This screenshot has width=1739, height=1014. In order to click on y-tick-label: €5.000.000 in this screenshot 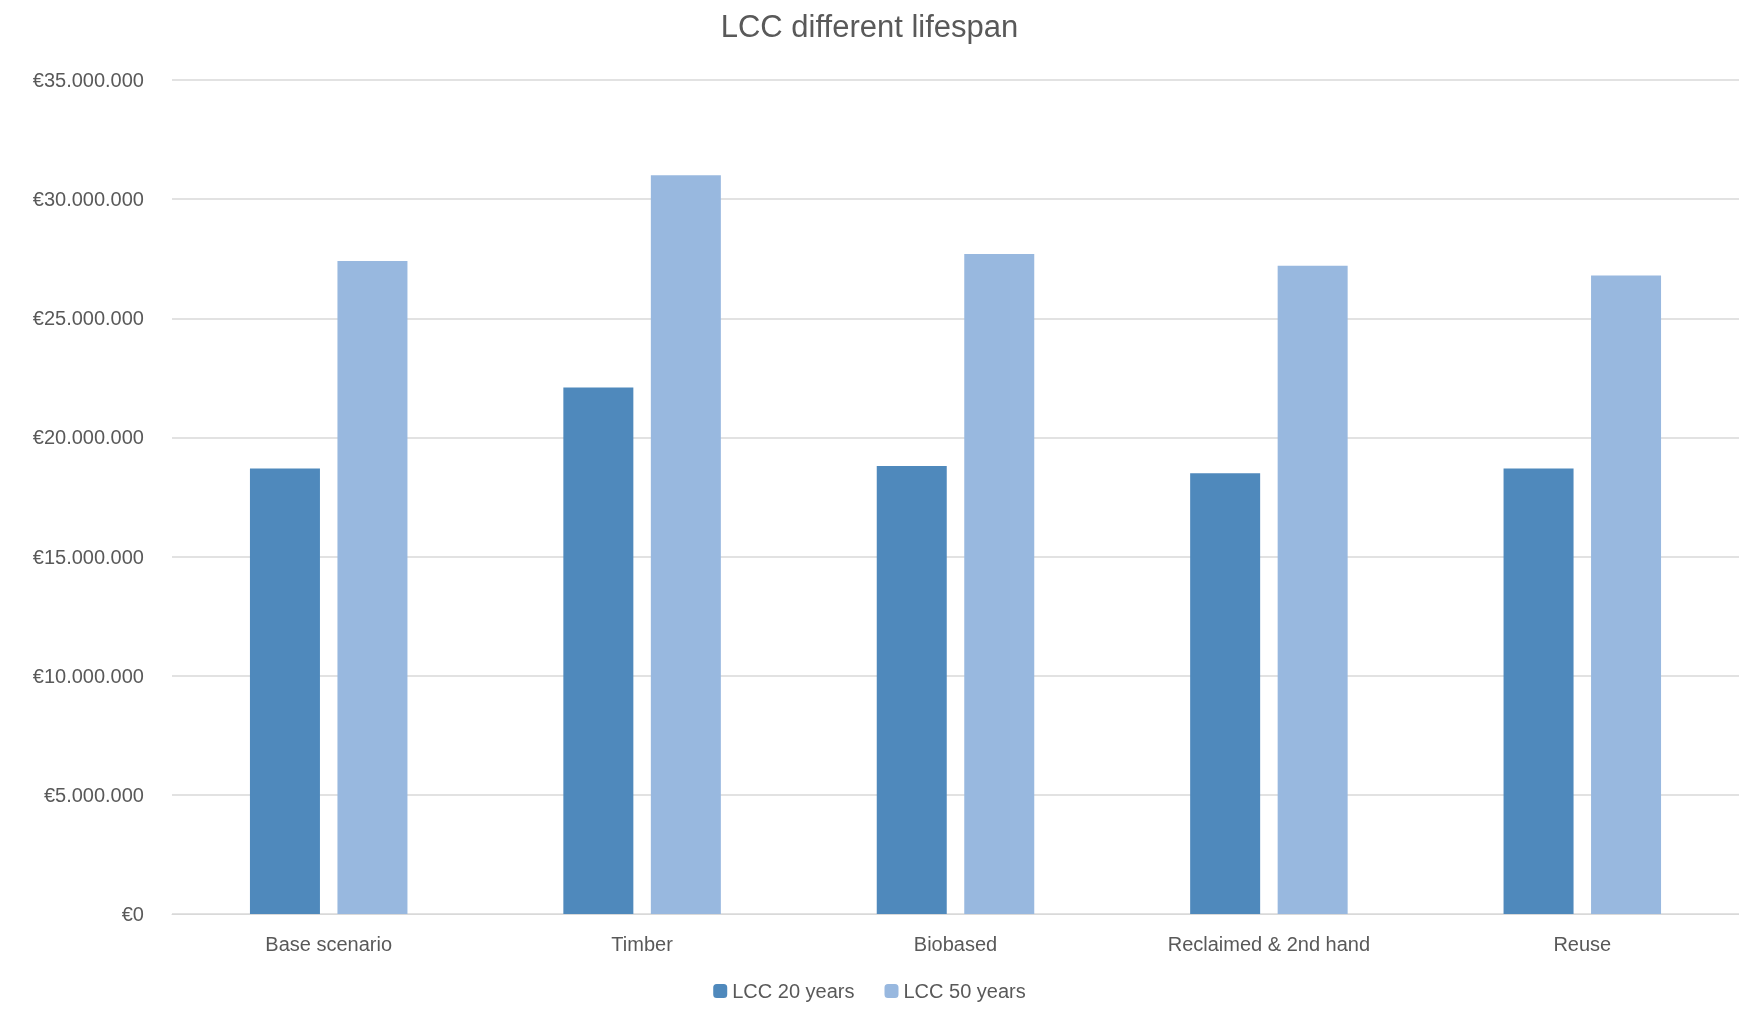, I will do `click(93, 794)`.